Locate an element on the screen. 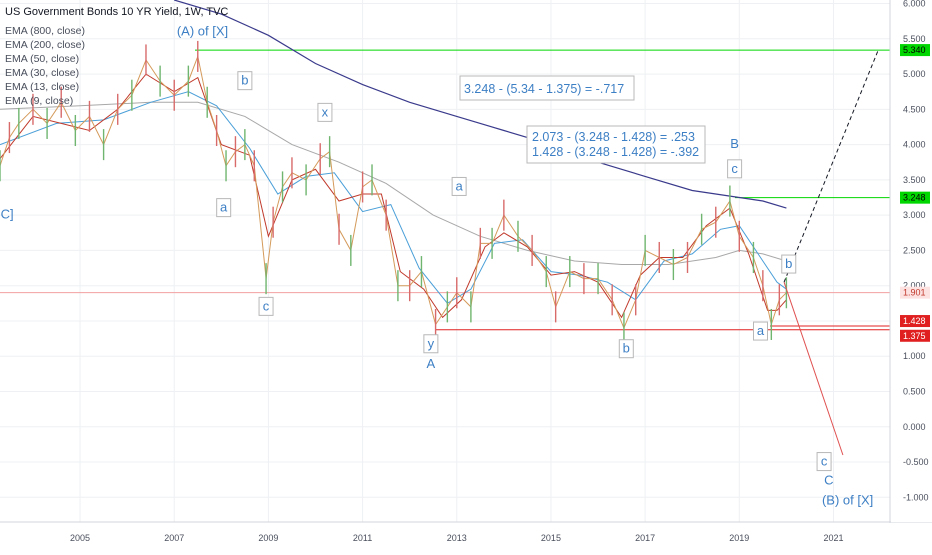 The width and height of the screenshot is (932, 555). price-tag-text-1: 3.248 is located at coordinates (914, 198).